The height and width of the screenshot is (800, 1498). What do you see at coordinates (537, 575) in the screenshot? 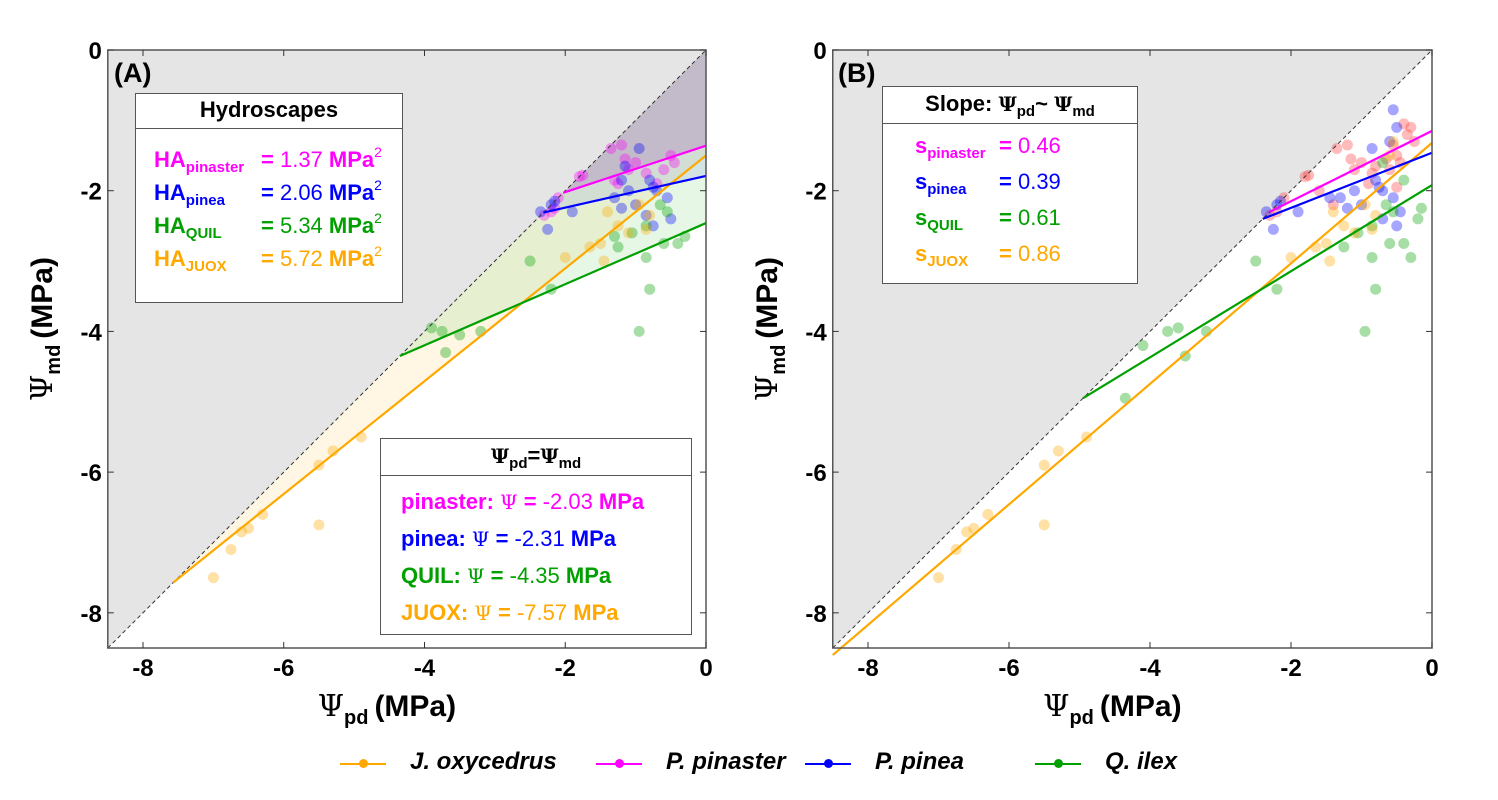
I see `intercept-value: -4.35` at bounding box center [537, 575].